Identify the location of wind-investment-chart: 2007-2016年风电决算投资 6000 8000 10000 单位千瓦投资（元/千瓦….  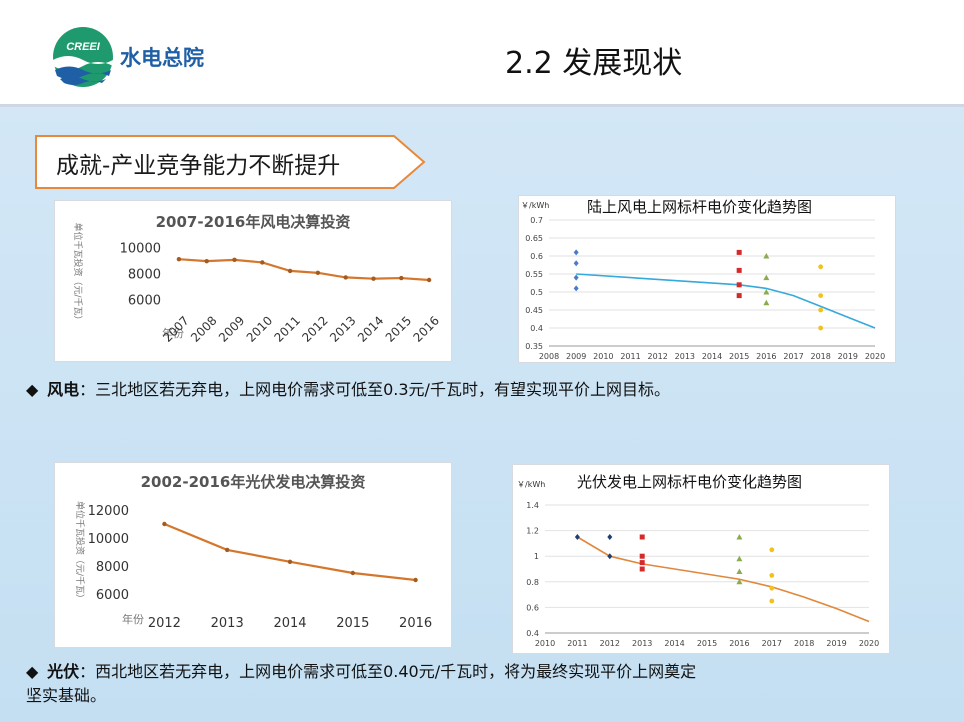
(253, 281).